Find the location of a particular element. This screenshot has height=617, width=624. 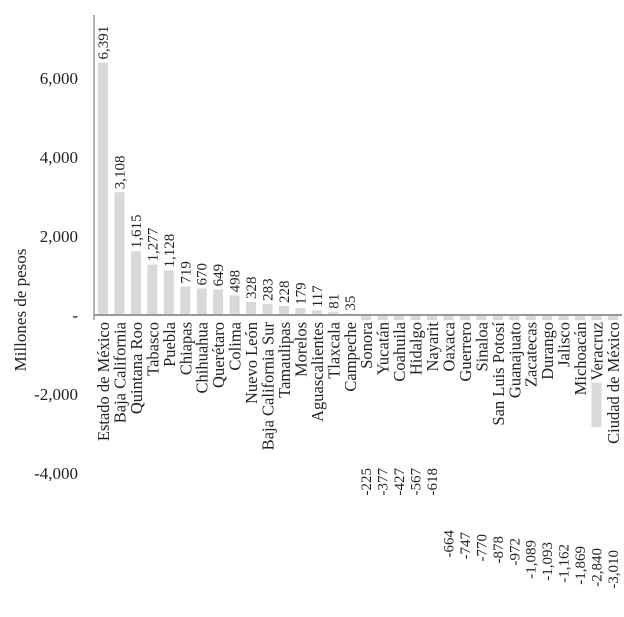

category-label: Nayarit is located at coordinates (432, 347).